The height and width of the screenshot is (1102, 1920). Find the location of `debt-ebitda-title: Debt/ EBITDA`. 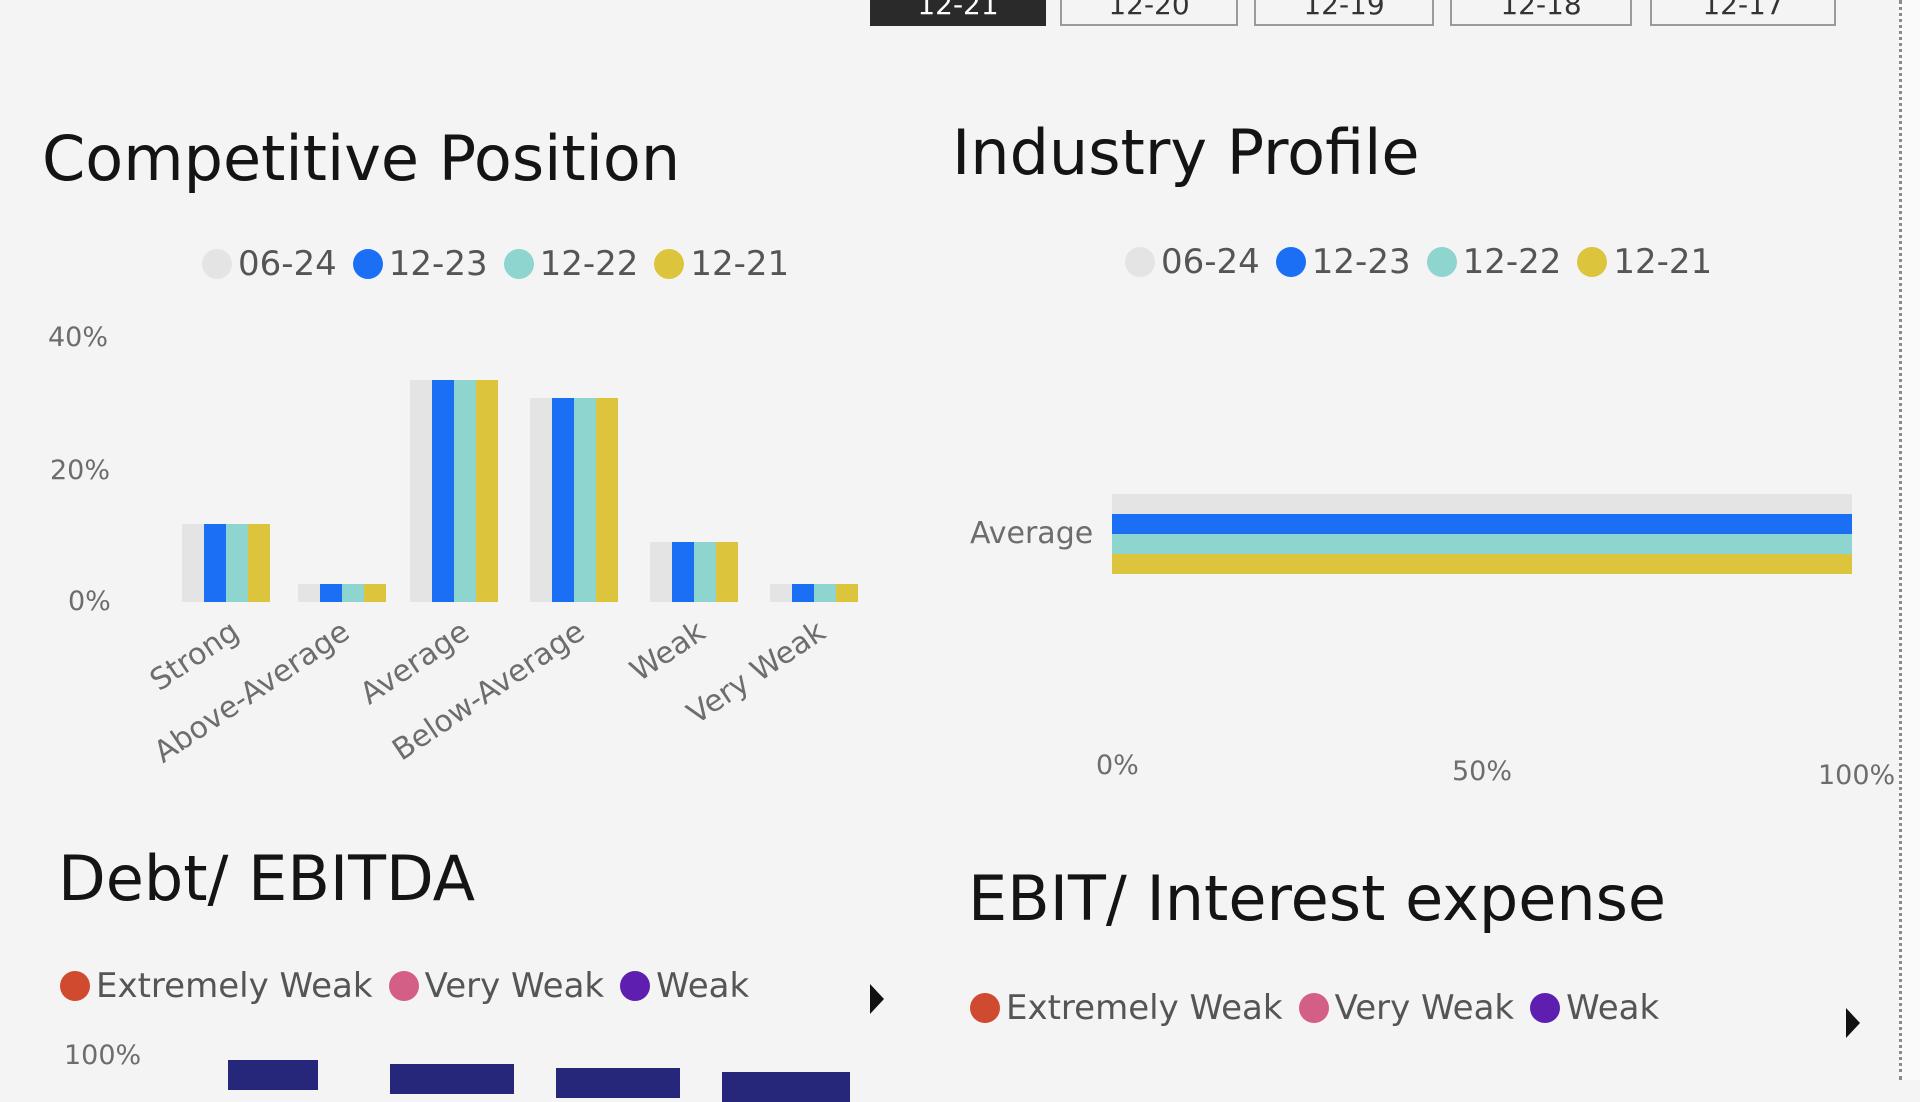

debt-ebitda-title: Debt/ EBITDA is located at coordinates (267, 878).